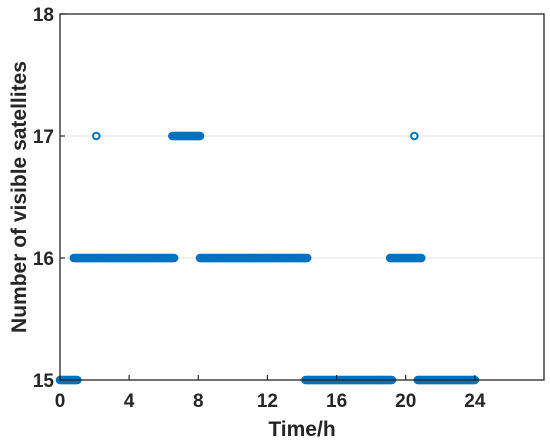  What do you see at coordinates (267, 401) in the screenshot?
I see `x-tick-label: 12` at bounding box center [267, 401].